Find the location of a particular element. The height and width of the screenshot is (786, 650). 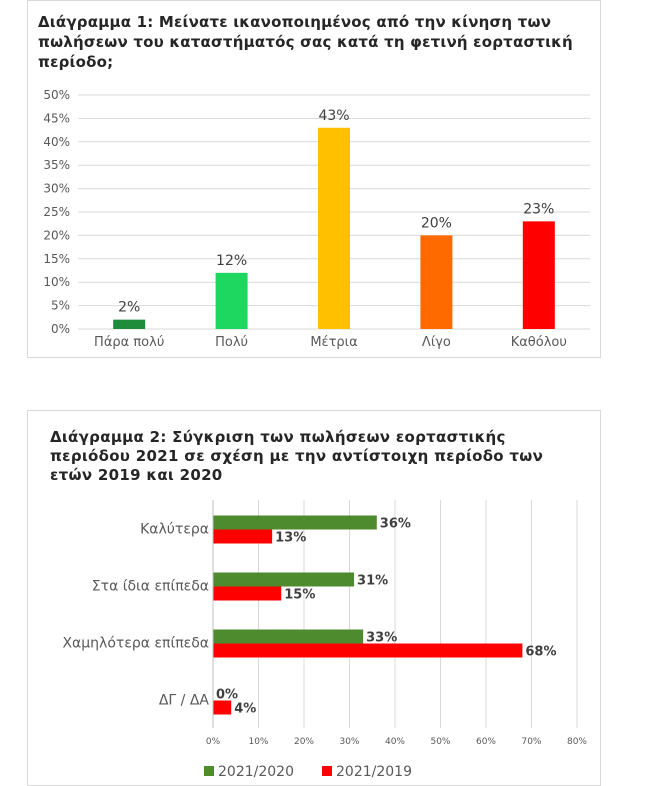

x-tick-label: 20% is located at coordinates (304, 742).